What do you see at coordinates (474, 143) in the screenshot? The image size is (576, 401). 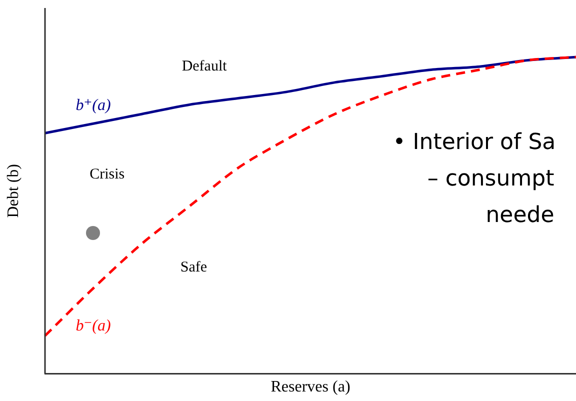 I see `annotation: • Interior of Sa` at bounding box center [474, 143].